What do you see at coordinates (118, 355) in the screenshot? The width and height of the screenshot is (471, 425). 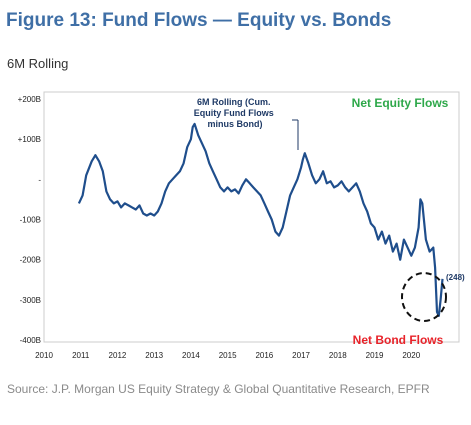 I see `x-tick-label: 2012` at bounding box center [118, 355].